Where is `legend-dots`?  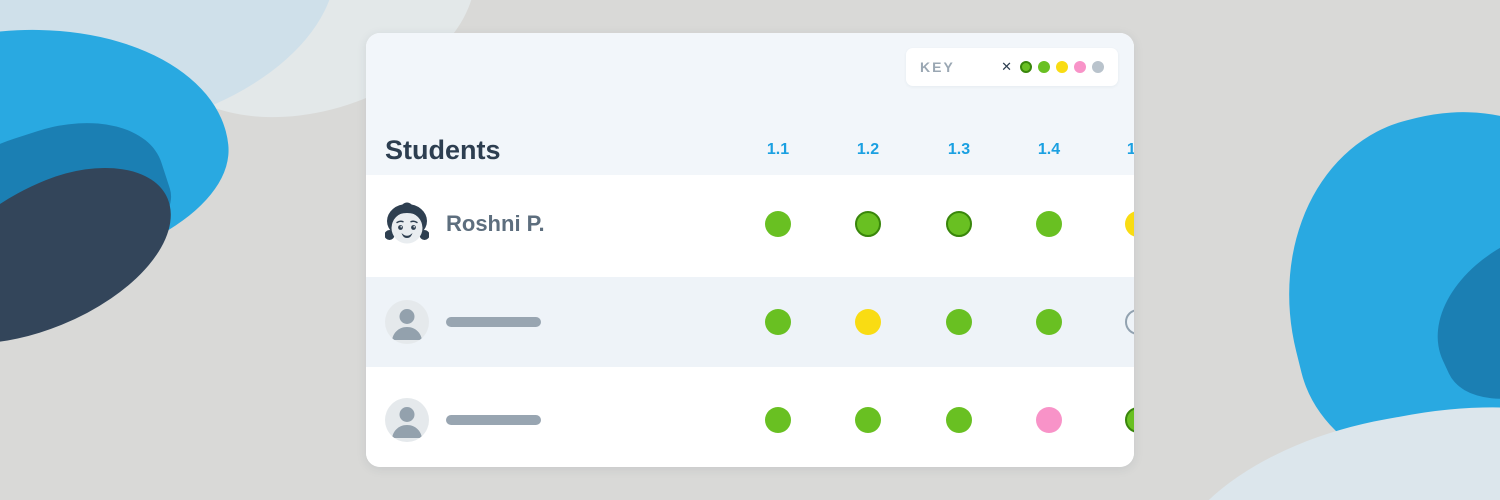
legend-dots is located at coordinates (1062, 67).